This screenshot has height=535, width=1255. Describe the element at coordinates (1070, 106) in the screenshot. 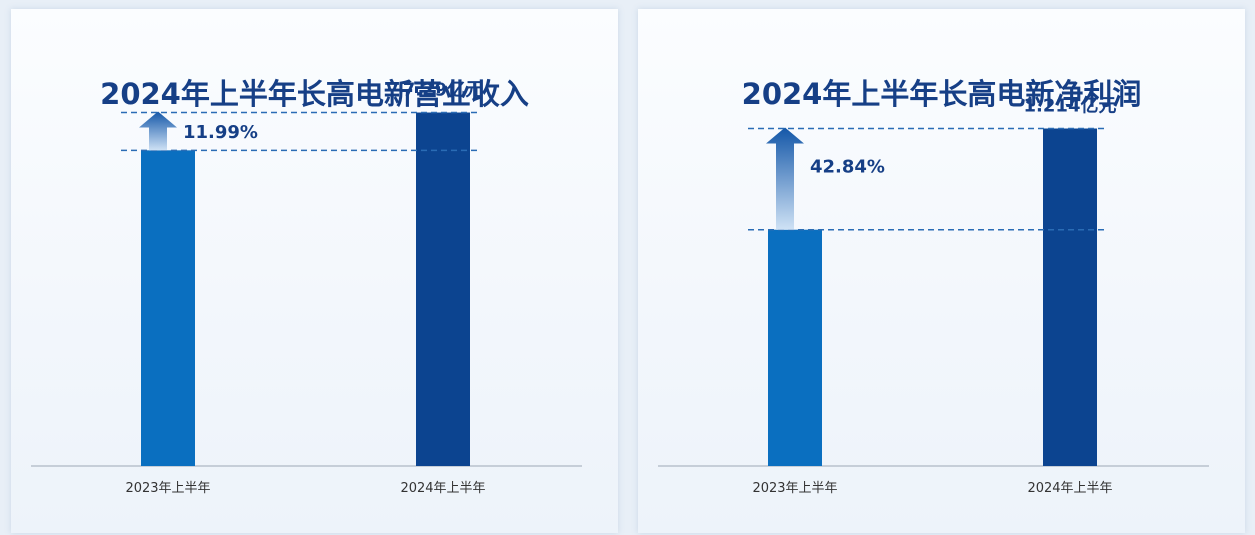

I see `value-label: 1.214亿元` at that location.